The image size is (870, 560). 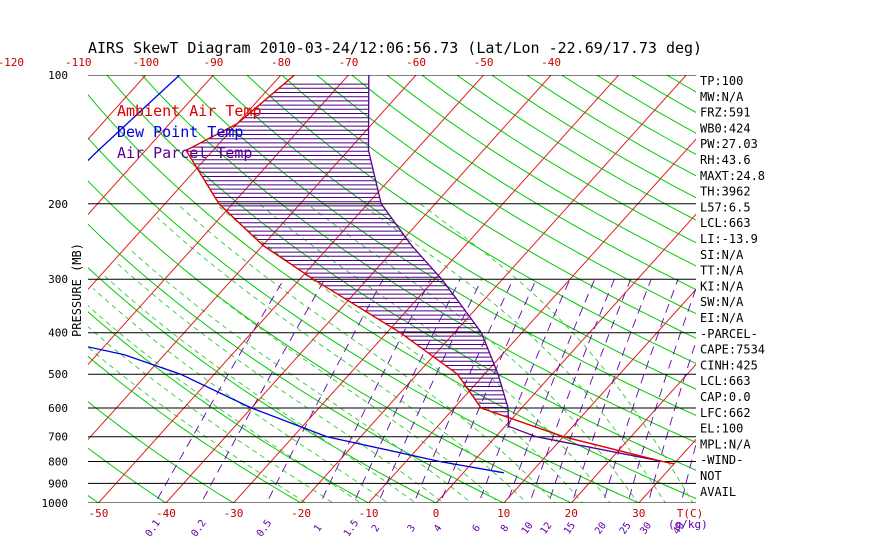 What do you see at coordinates (146, 62) in the screenshot?
I see `top-temp-tick-label: -100` at bounding box center [146, 62].